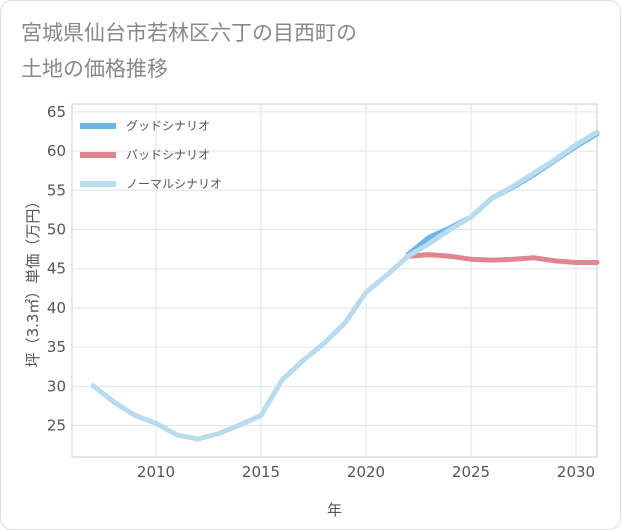 This screenshot has height=530, width=621. Describe the element at coordinates (56, 230) in the screenshot. I see `y-tick-label: 50` at that location.